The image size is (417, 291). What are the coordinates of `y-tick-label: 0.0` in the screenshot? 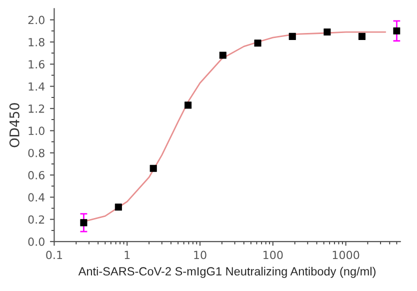 It's located at (36, 242).